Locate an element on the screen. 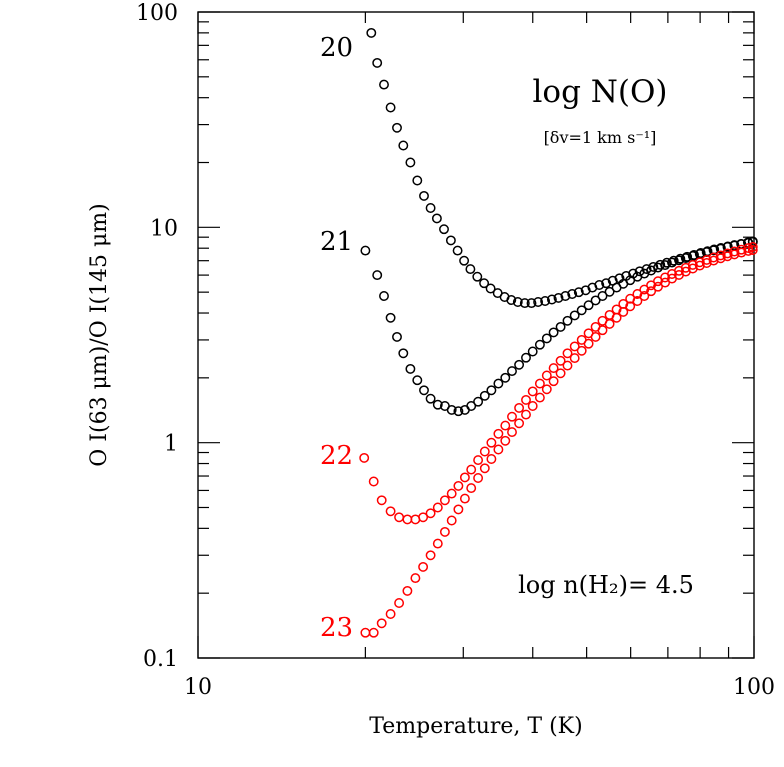 This screenshot has height=767, width=784. density-annotation: log n(H₂)= 4.5 is located at coordinates (606, 585).